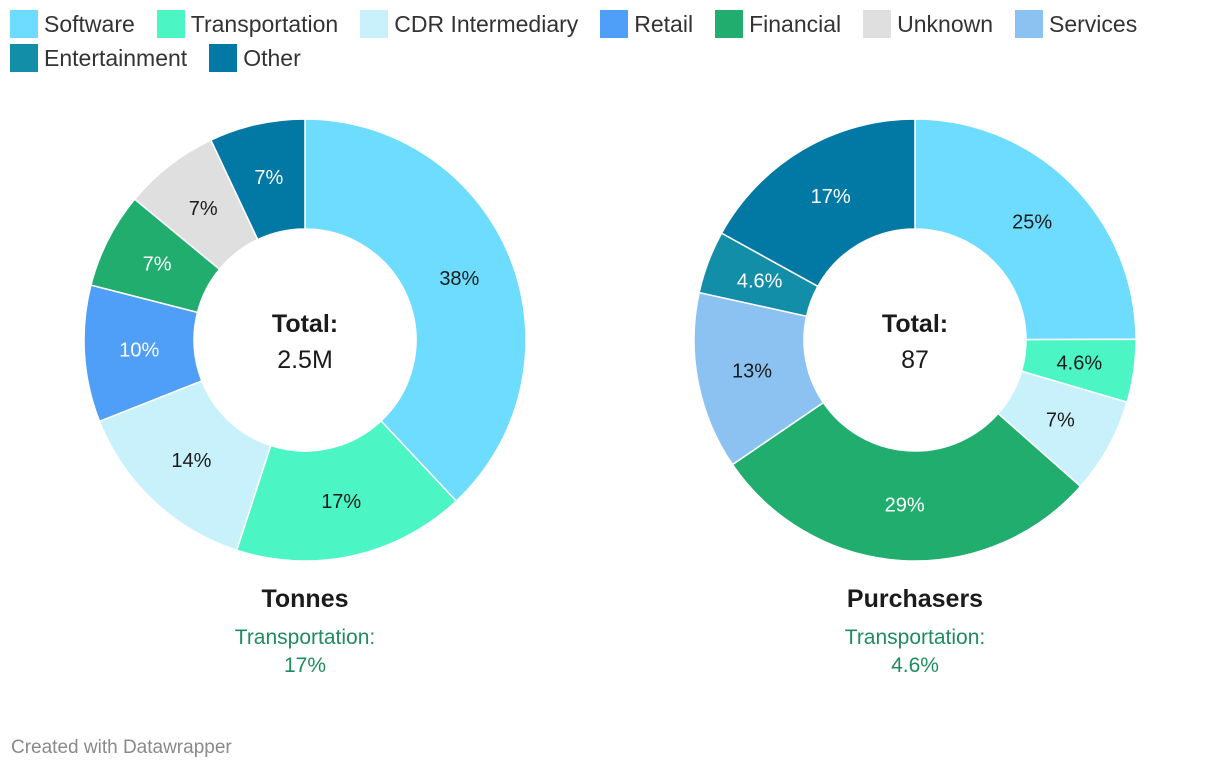 This screenshot has width=1220, height=772. I want to click on slice-label-retail: 10%, so click(139, 350).